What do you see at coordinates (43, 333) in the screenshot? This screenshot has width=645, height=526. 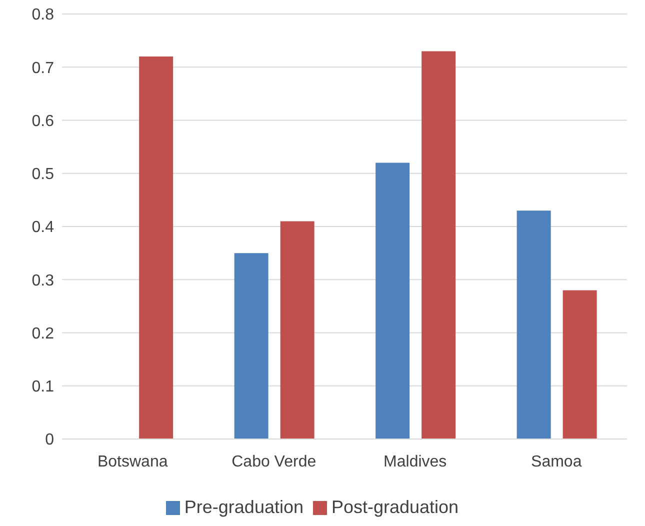 I see `y-tick-label: 0.2` at bounding box center [43, 333].